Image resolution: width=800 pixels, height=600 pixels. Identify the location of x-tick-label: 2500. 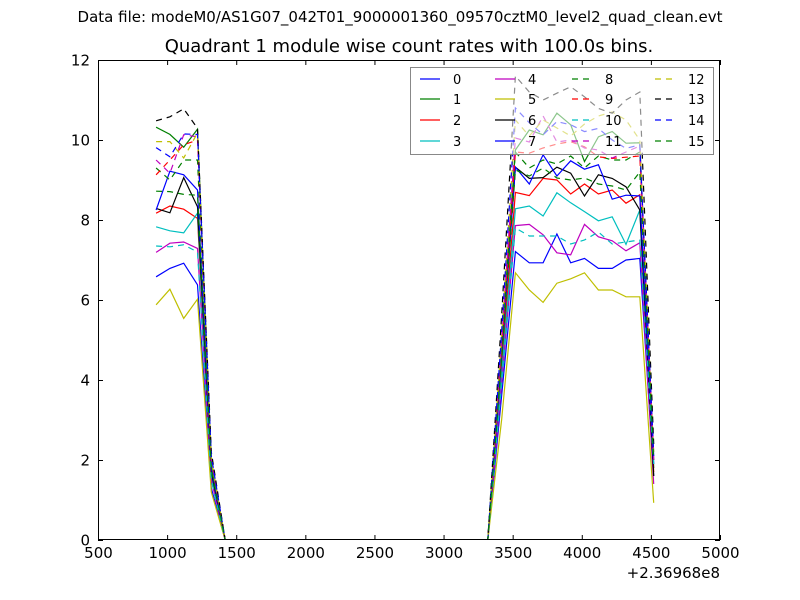
(375, 553).